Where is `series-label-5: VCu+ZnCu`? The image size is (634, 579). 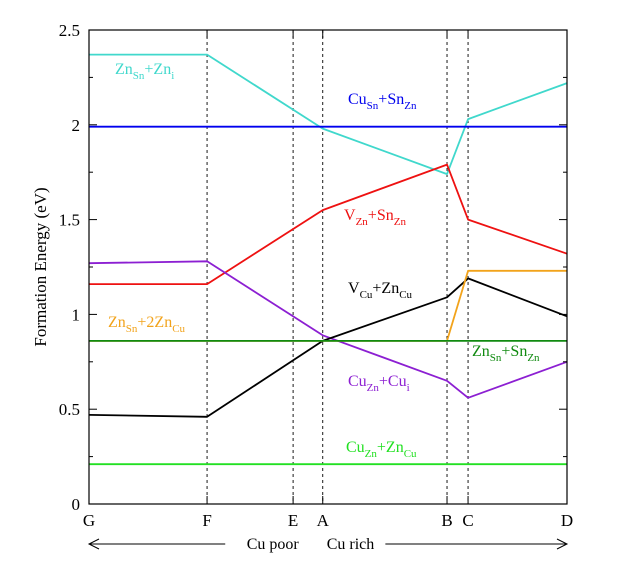 series-label-5: VCu+ZnCu is located at coordinates (380, 290).